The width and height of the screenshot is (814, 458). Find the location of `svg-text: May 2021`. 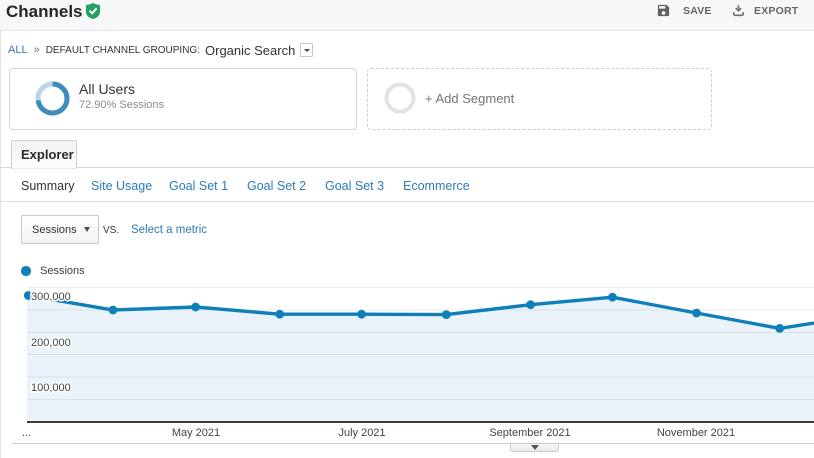

svg-text: May 2021 is located at coordinates (196, 433).